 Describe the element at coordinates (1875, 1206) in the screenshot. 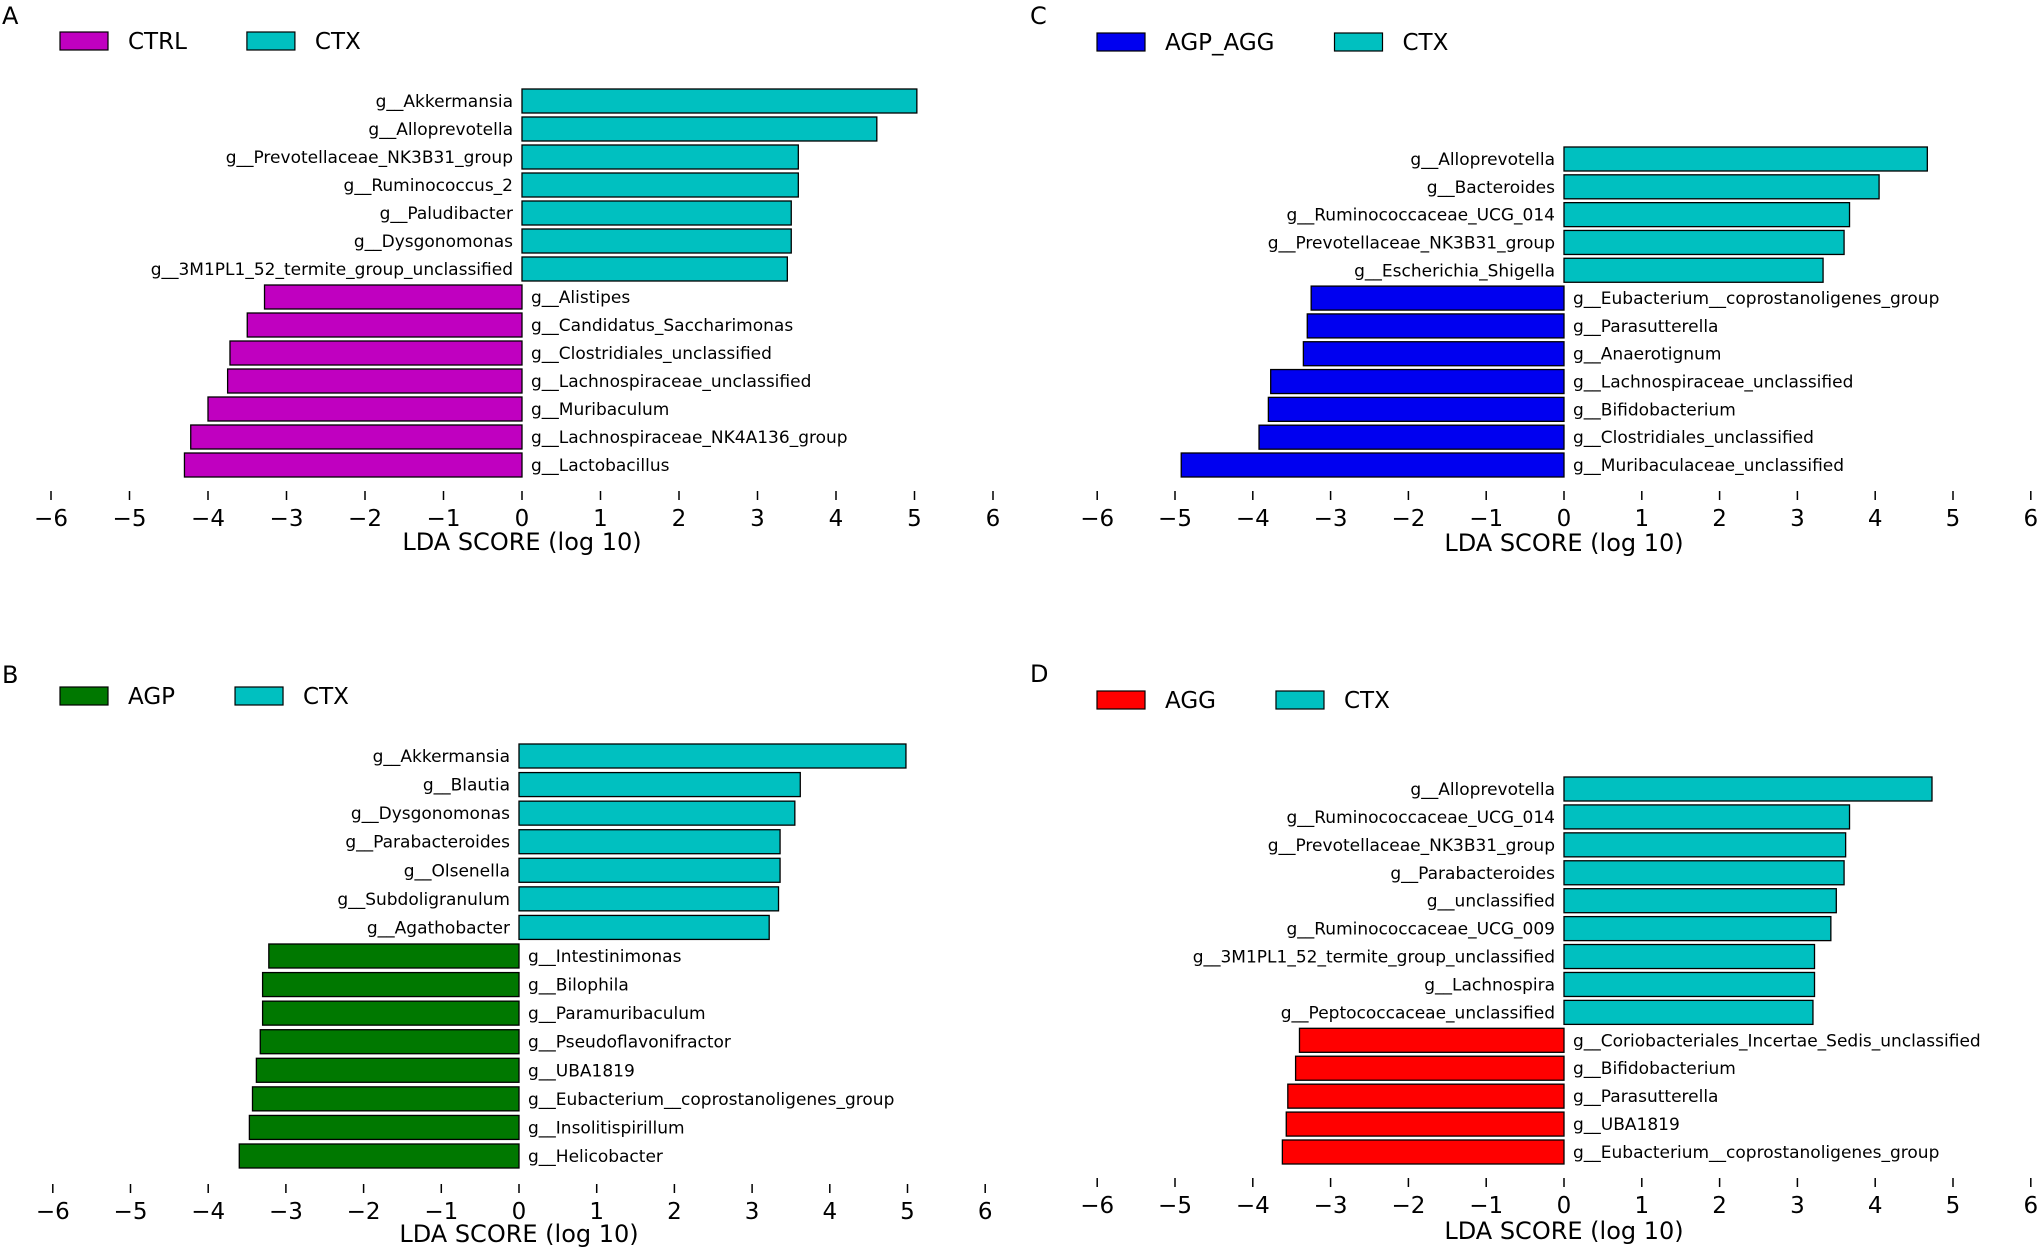

I see `x-tick-label: 4` at that location.